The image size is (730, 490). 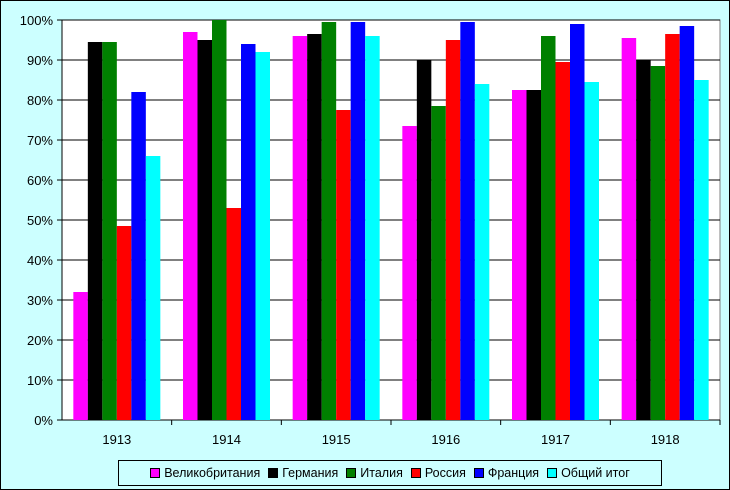 What do you see at coordinates (40, 220) in the screenshot?
I see `y-tick-label: 50%` at bounding box center [40, 220].